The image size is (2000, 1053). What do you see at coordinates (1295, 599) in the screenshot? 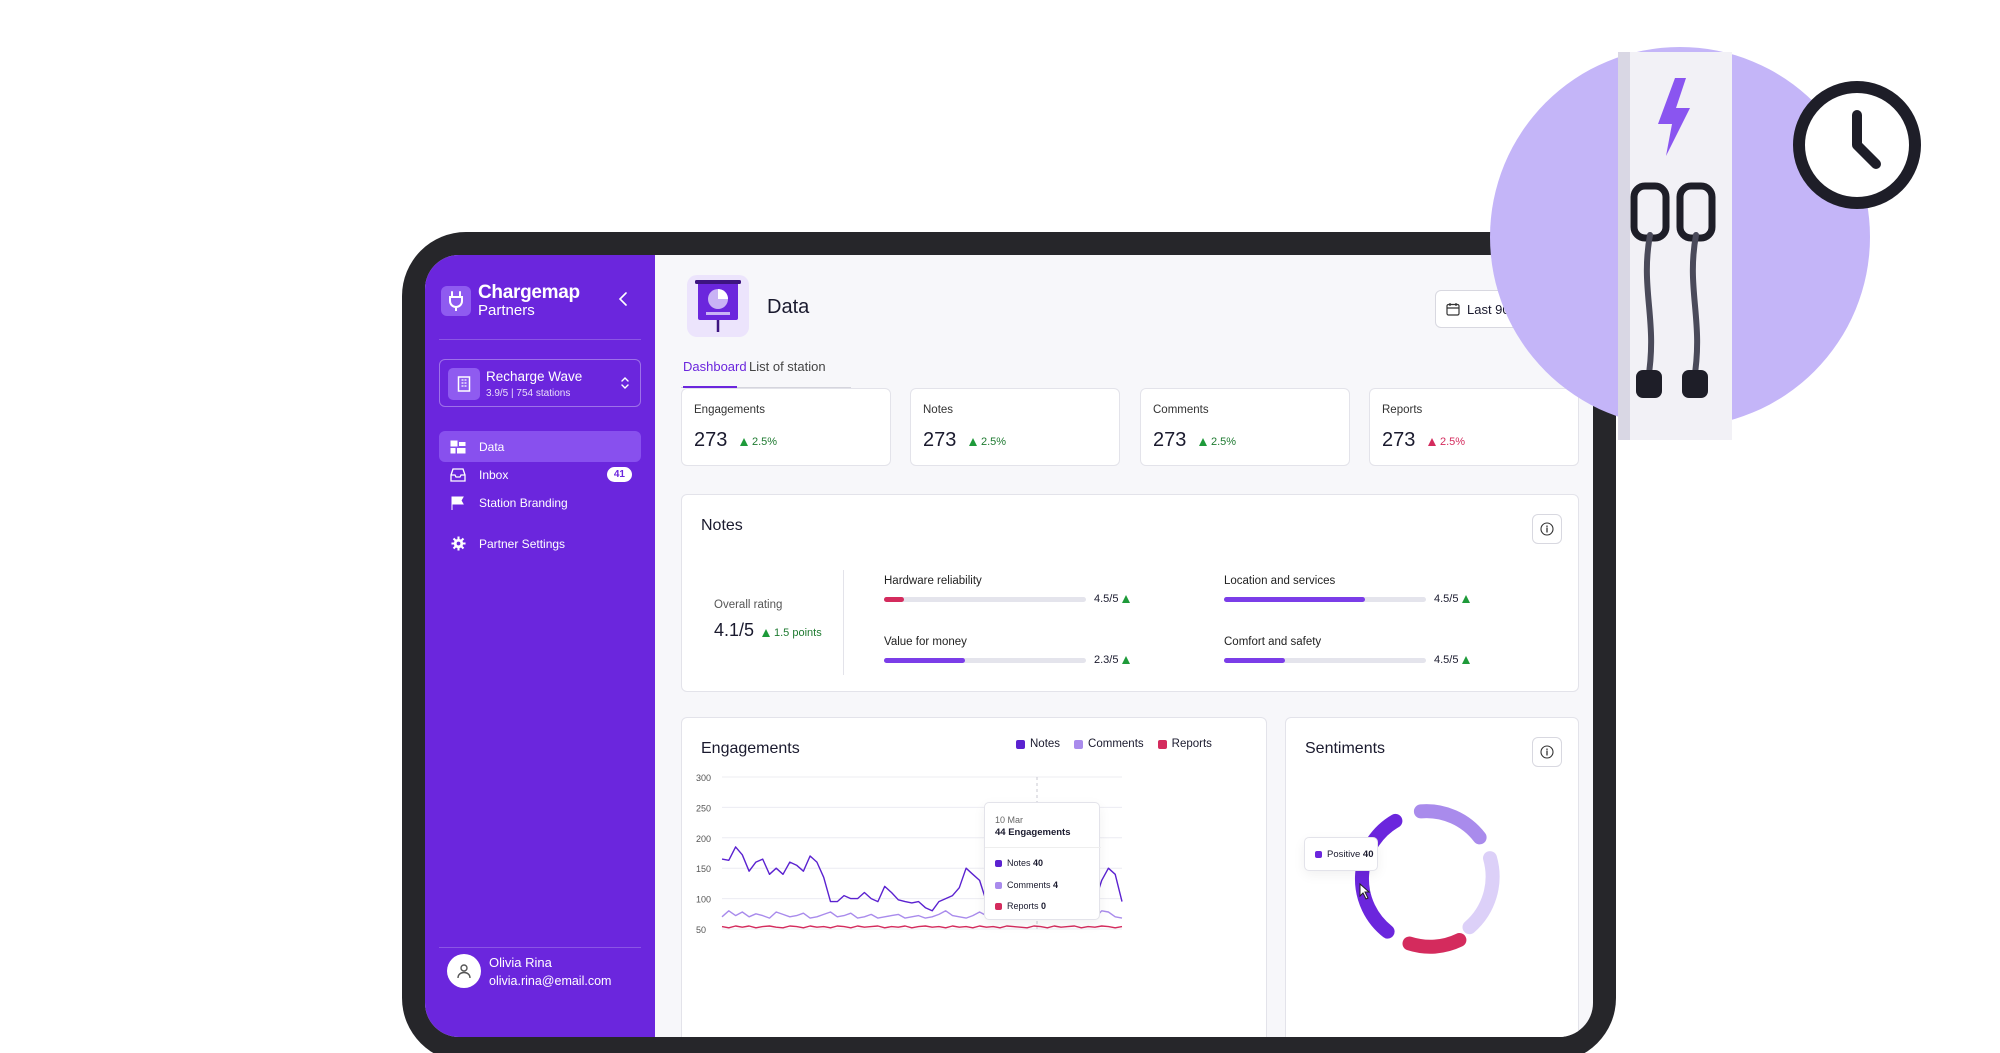
I see `rating-fill` at bounding box center [1295, 599].